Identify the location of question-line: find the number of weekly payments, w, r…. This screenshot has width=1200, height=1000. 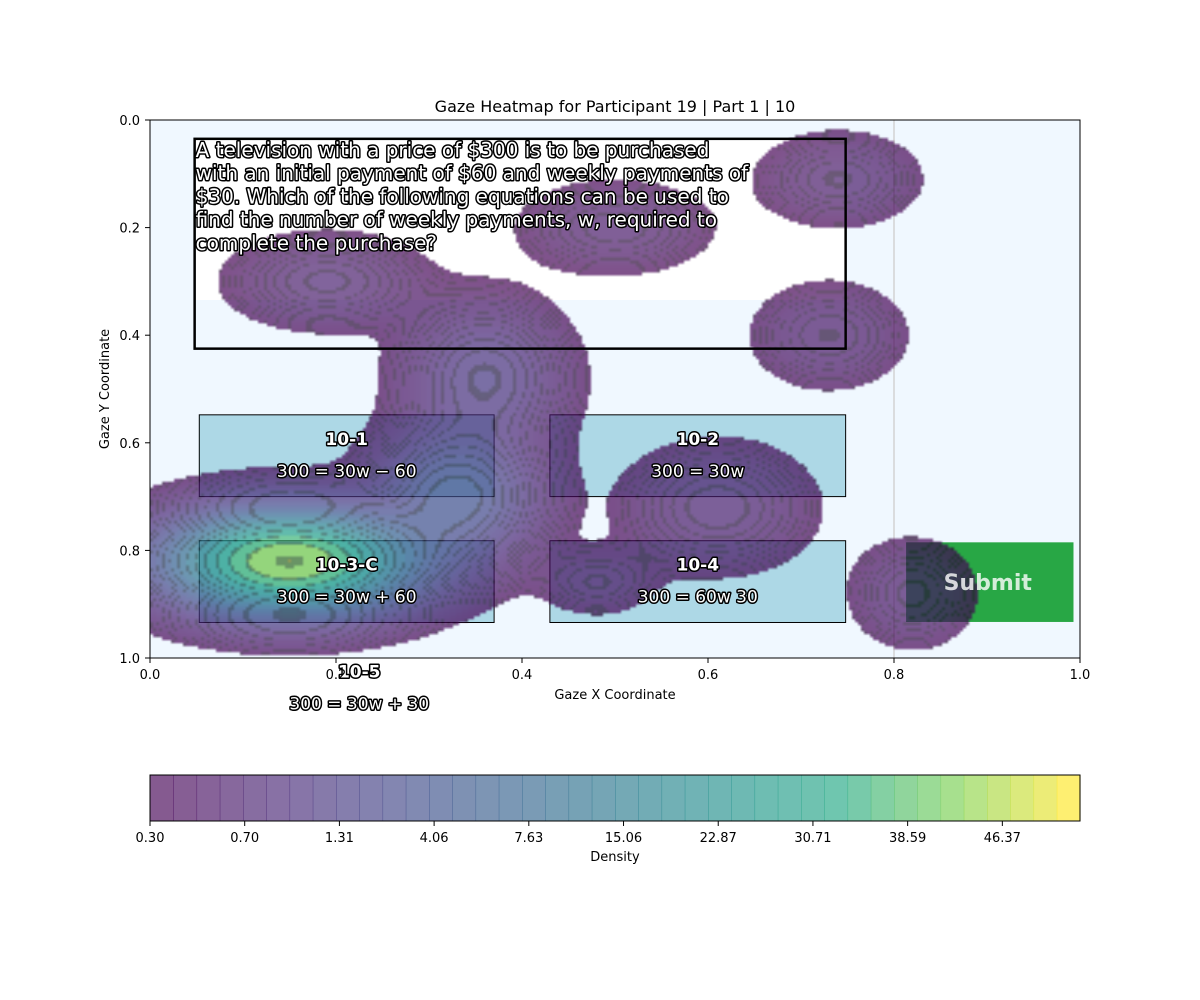
(456, 220).